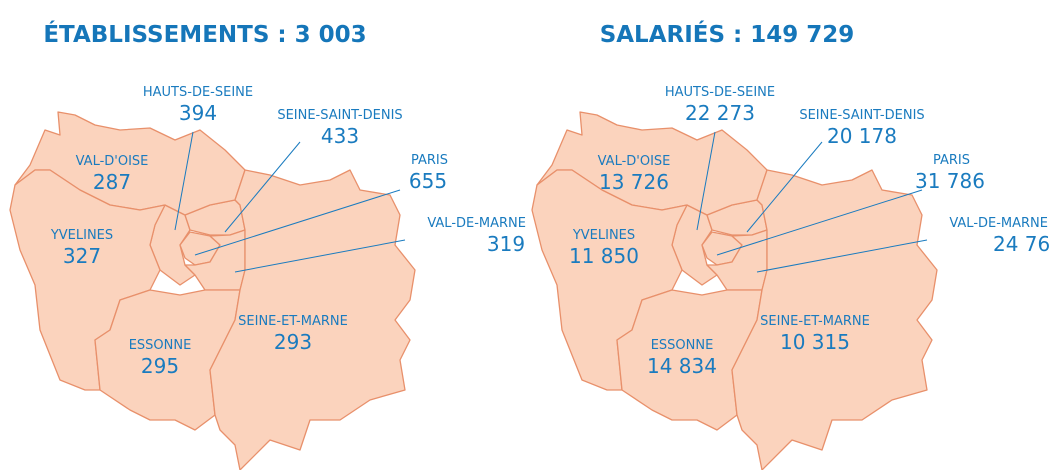 The height and width of the screenshot is (470, 1049). What do you see at coordinates (112, 182) in the screenshot?
I see `region-value: 287` at bounding box center [112, 182].